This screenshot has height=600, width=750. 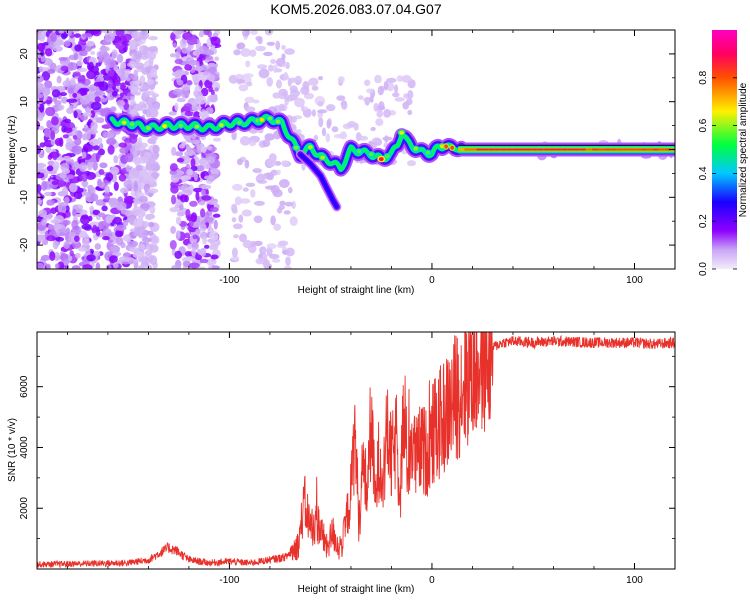 I want to click on spectrogram-branch, so click(x=318, y=180).